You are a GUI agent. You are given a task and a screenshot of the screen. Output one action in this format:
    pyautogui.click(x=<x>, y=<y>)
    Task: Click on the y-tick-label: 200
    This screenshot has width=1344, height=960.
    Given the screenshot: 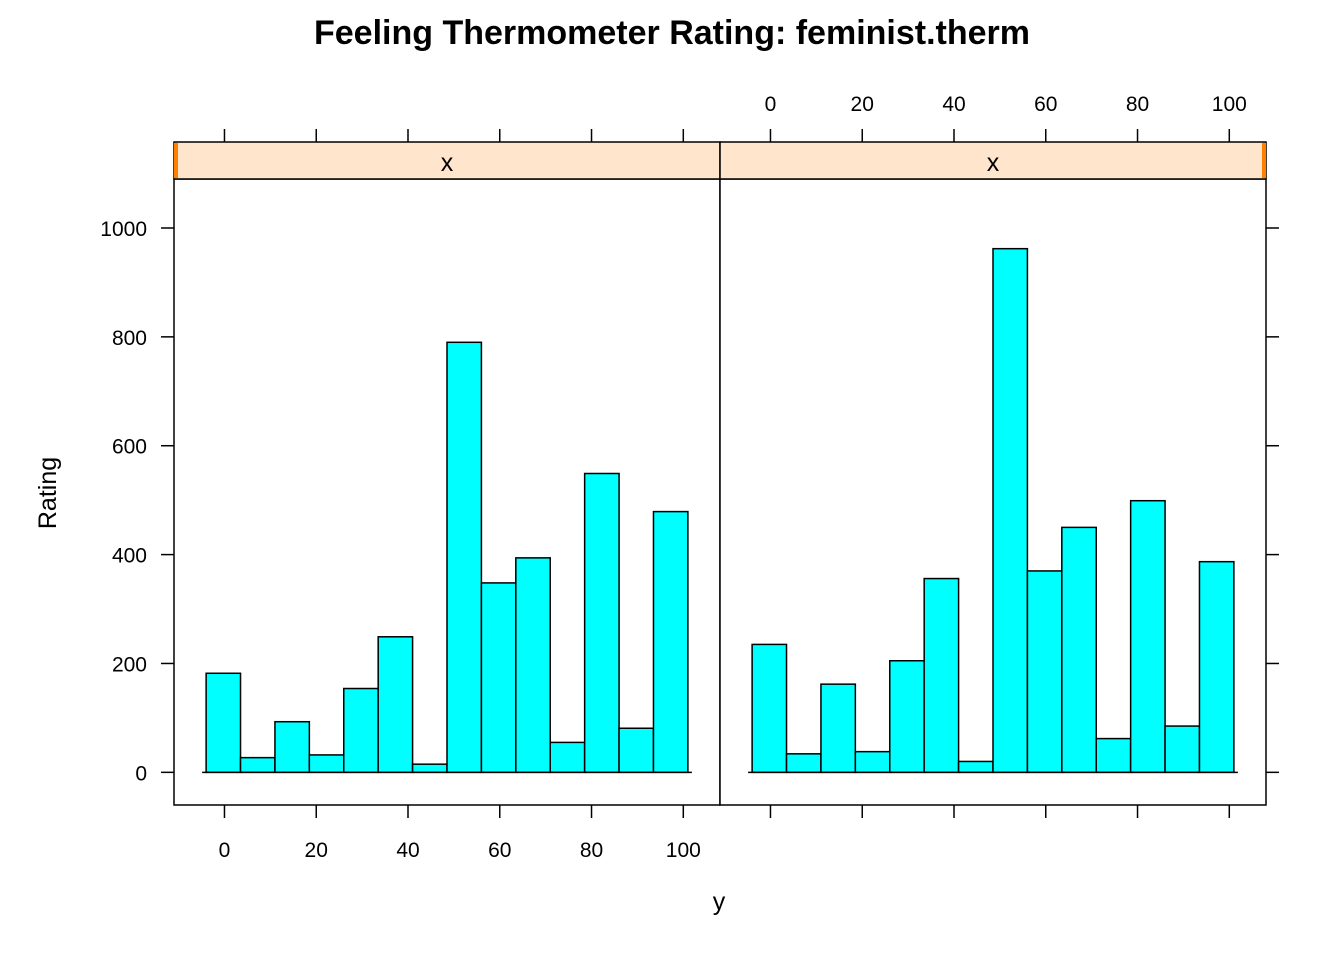 What is the action you would take?
    pyautogui.click(x=129, y=664)
    